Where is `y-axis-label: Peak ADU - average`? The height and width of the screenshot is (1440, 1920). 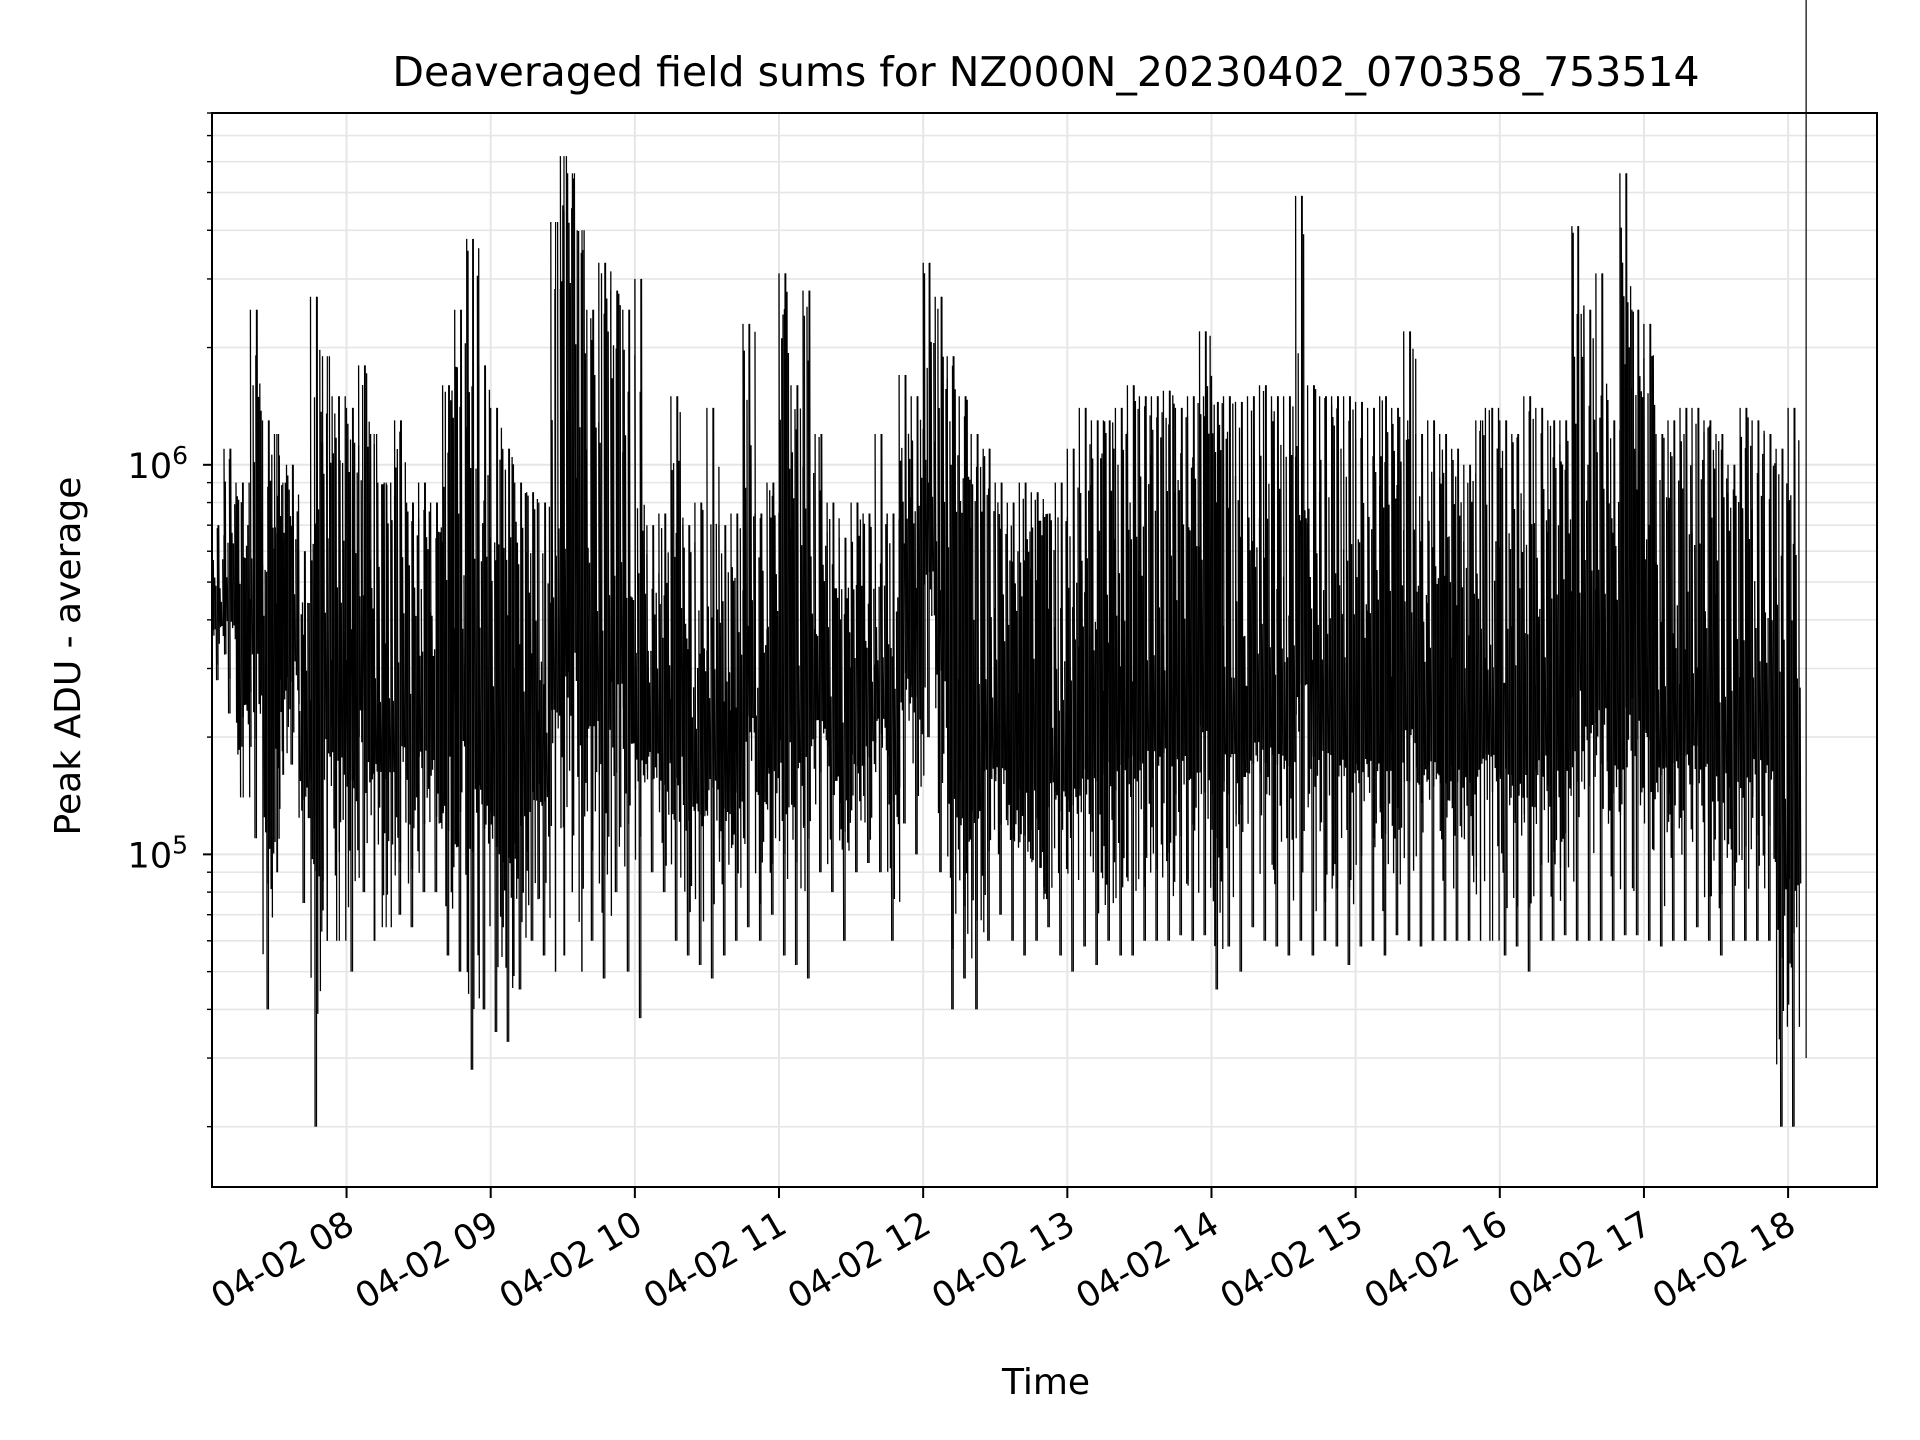 y-axis-label: Peak ADU - average is located at coordinates (68, 656).